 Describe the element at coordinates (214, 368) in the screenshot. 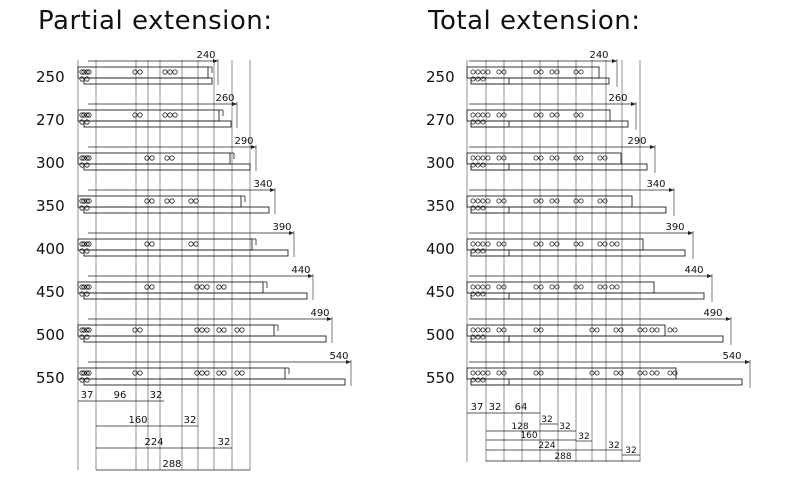

I see `slide-row-550: 540` at that location.